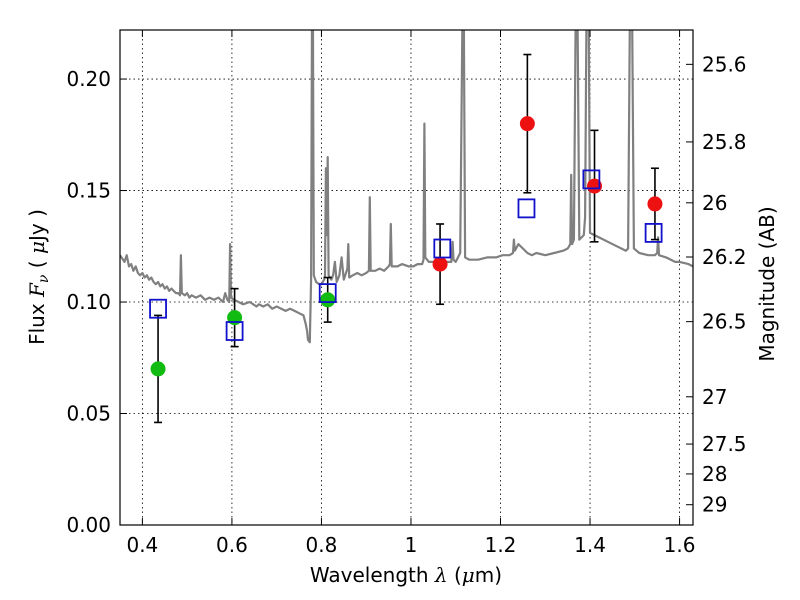 The image size is (800, 600). Describe the element at coordinates (38, 277) in the screenshot. I see `y-axis-label: Flux Fν ( μJy )` at that location.